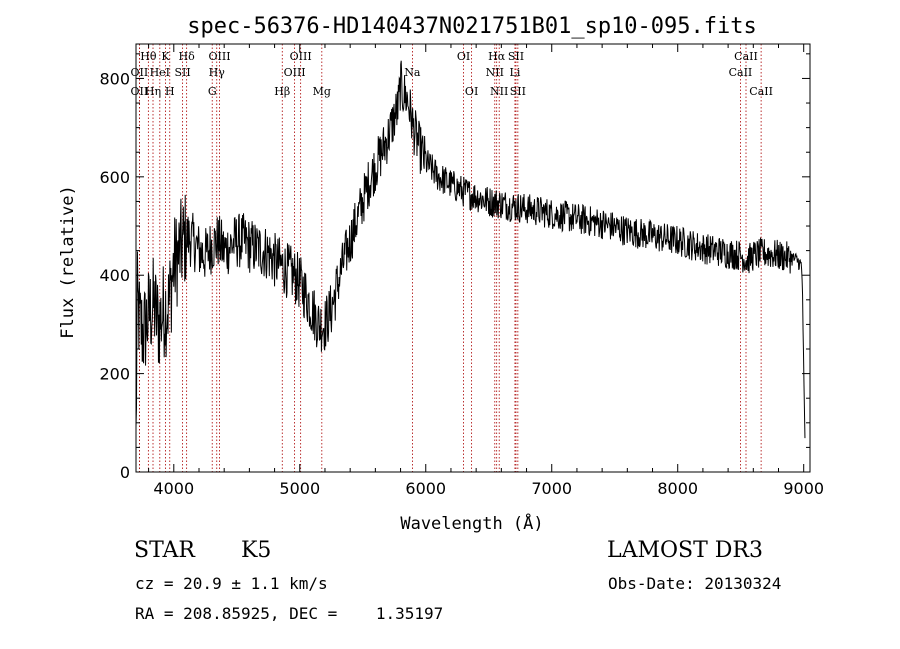 The height and width of the screenshot is (649, 900). I want to click on y-tick-label: 800, so click(114, 78).